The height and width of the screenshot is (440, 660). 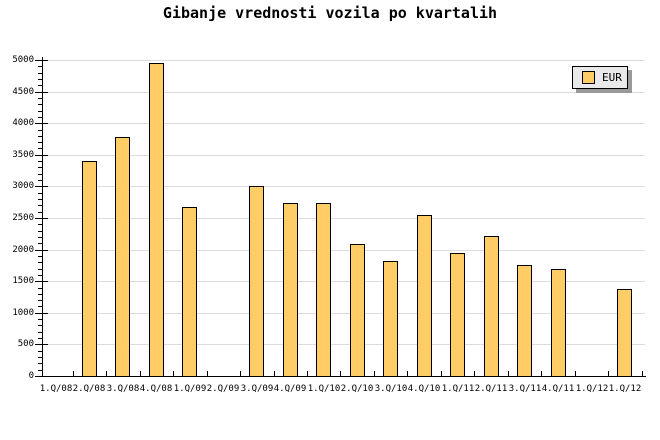 What do you see at coordinates (31, 376) in the screenshot?
I see `y-tick-label: 0` at bounding box center [31, 376].